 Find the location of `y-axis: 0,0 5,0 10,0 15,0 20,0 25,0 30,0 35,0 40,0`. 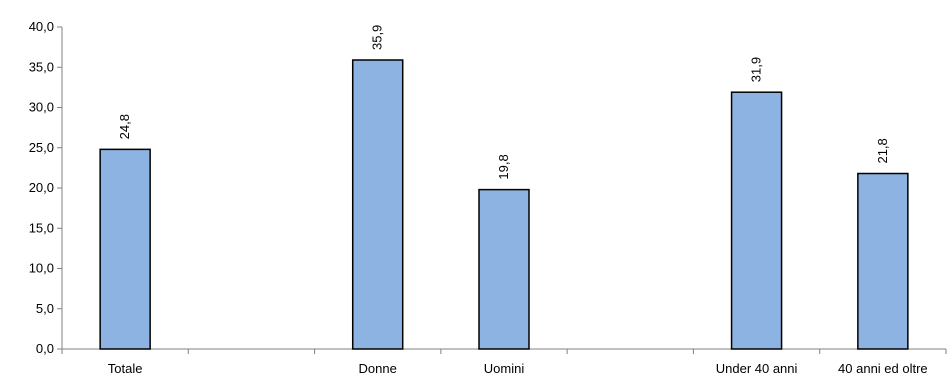

y-axis: 0,0 5,0 10,0 15,0 20,0 25,0 30,0 35,0 40,0 is located at coordinates (46, 187).